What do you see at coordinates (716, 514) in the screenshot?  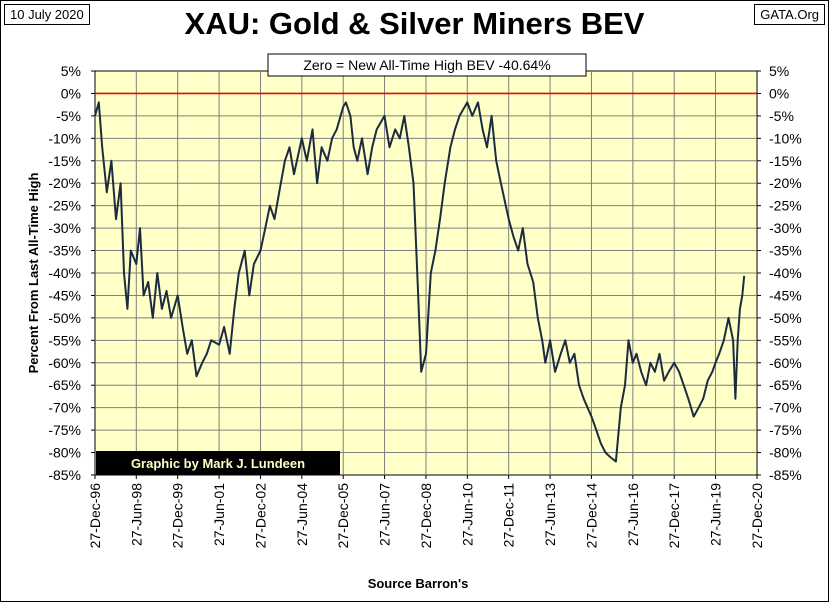 I see `x-tick-label: 27-Jun-19` at bounding box center [716, 514].